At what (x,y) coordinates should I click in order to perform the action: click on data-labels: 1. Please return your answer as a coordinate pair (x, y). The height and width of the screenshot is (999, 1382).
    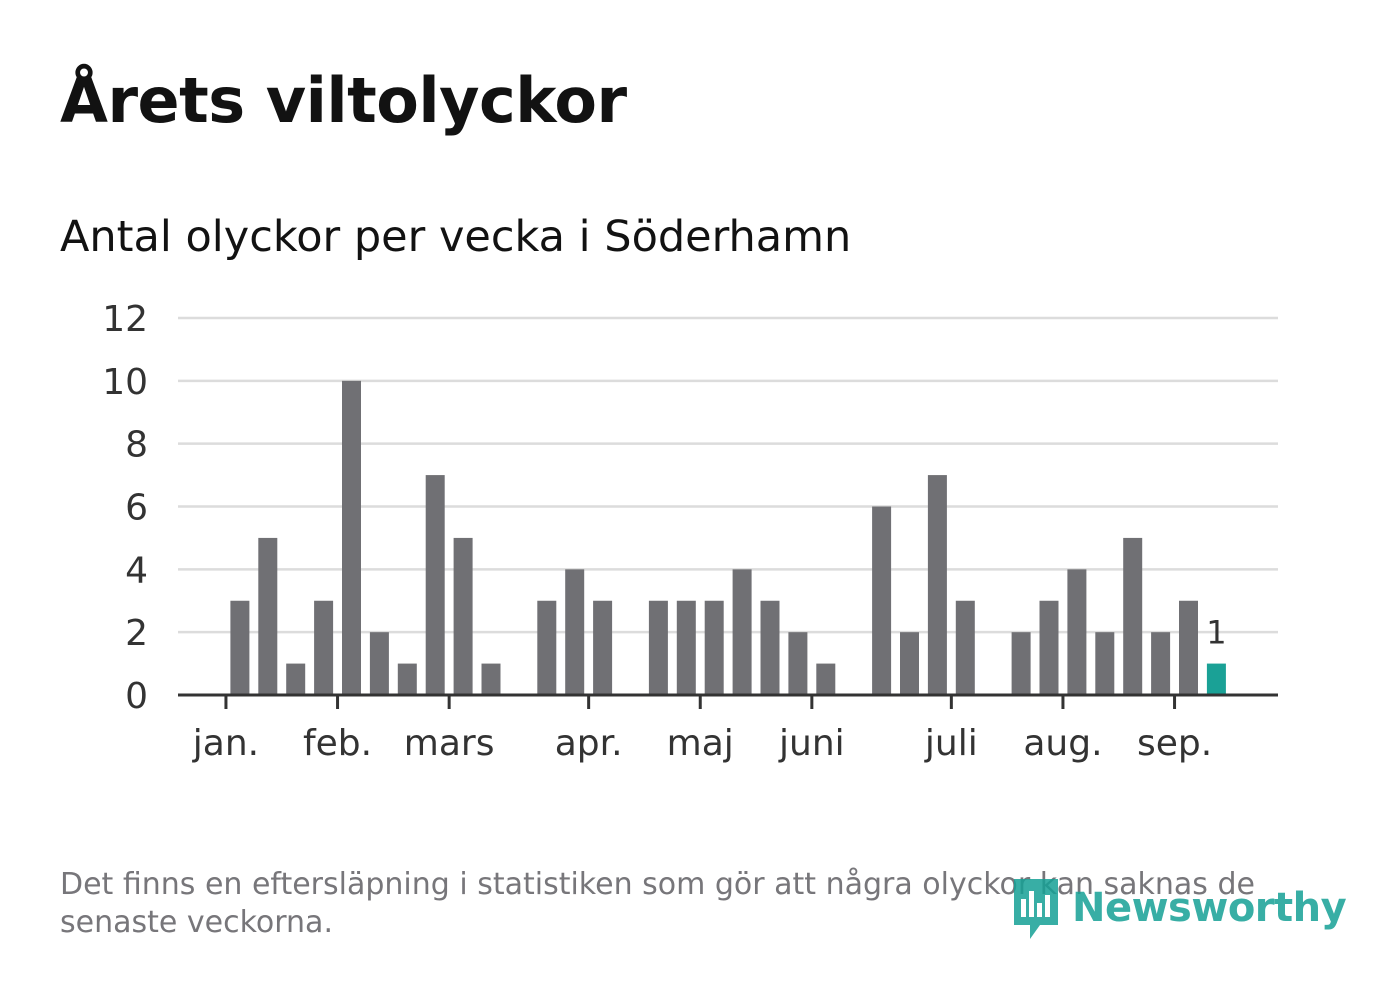
    Looking at the image, I should click on (1216, 633).